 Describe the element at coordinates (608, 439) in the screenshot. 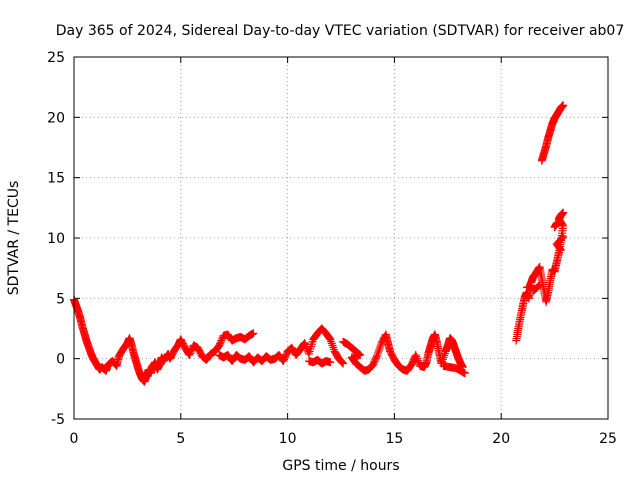

I see `x-tick-label: 25` at that location.